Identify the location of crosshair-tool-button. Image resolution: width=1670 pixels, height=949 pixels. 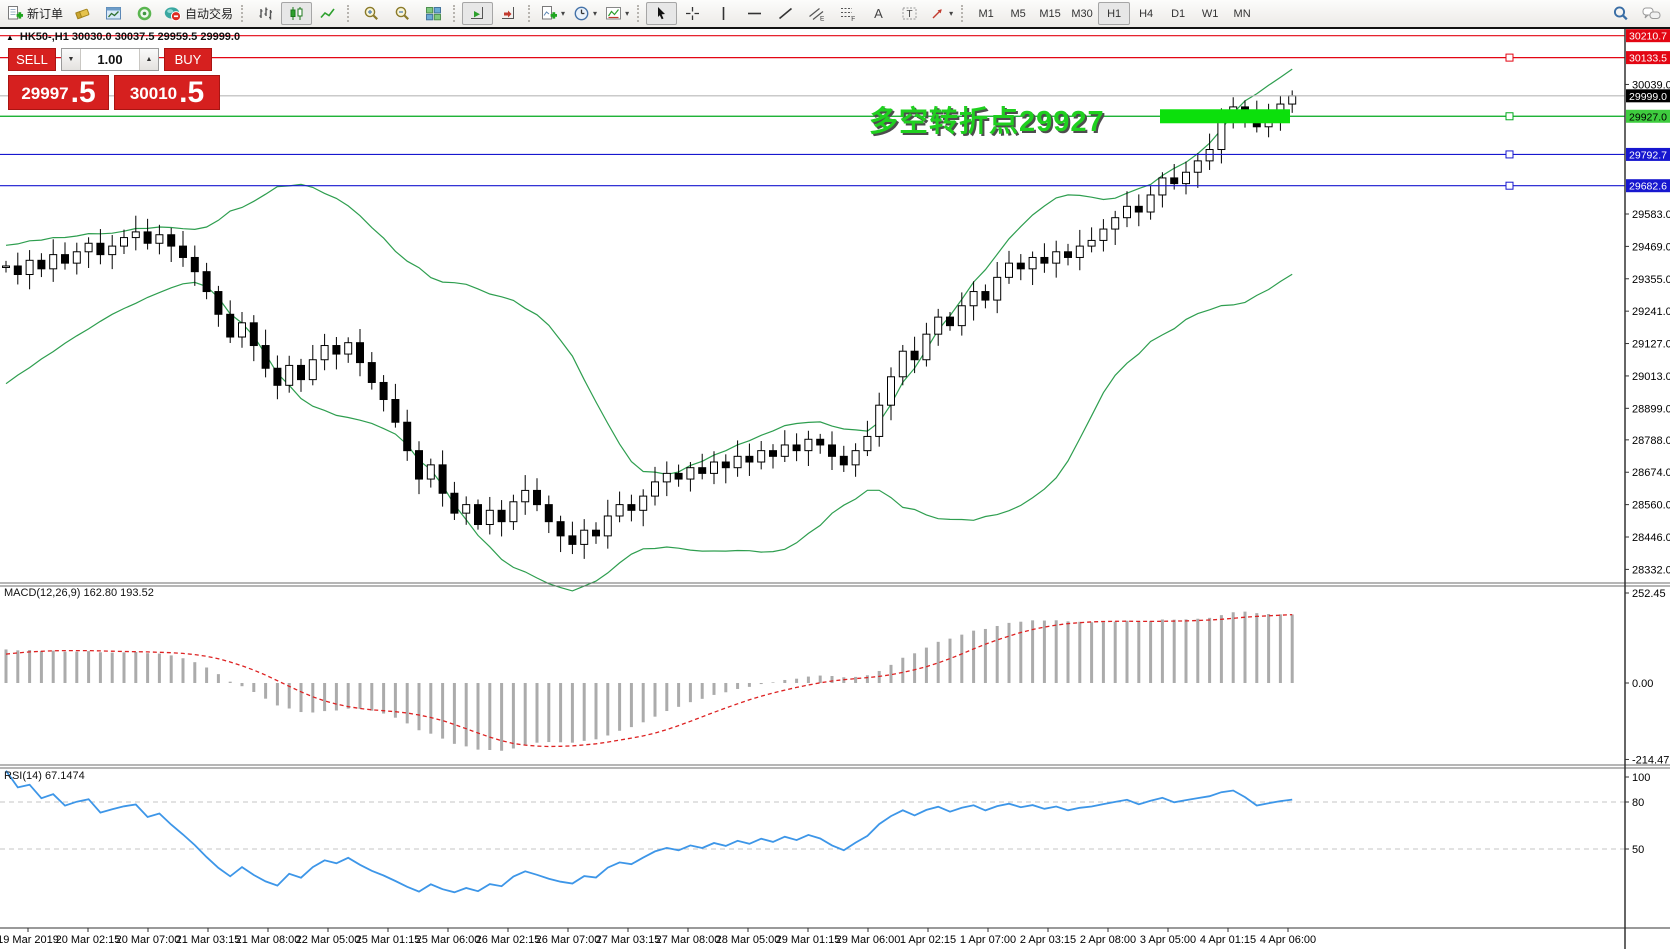
(692, 13).